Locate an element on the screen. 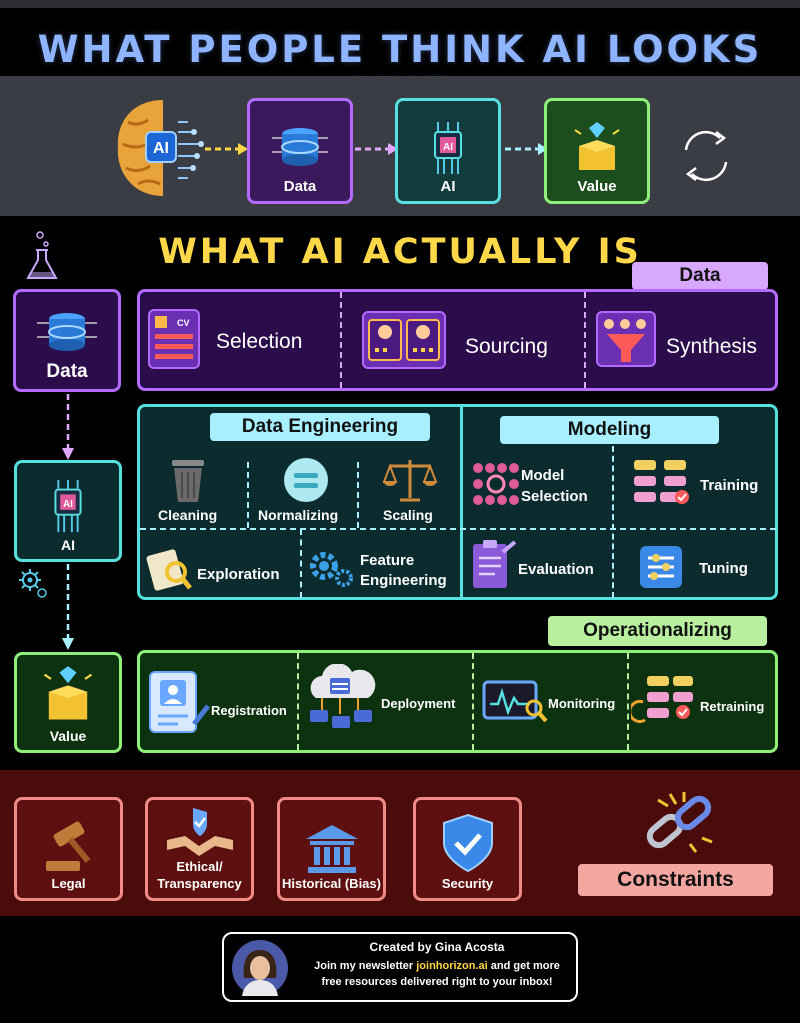 This screenshot has width=800, height=1023. workflow-icon is located at coordinates (661, 482).